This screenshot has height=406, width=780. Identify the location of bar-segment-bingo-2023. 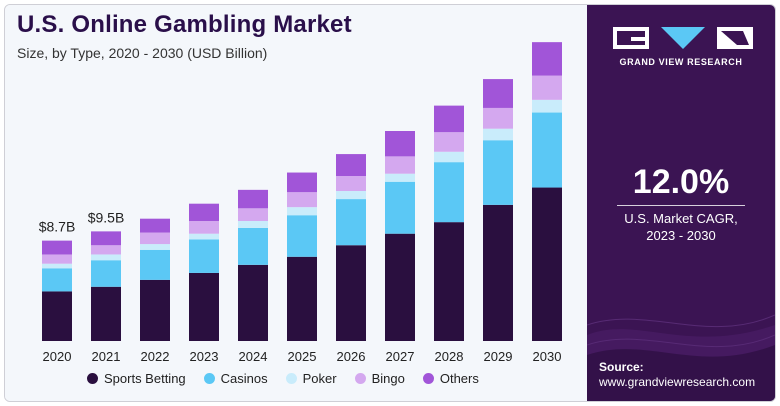
(204, 227).